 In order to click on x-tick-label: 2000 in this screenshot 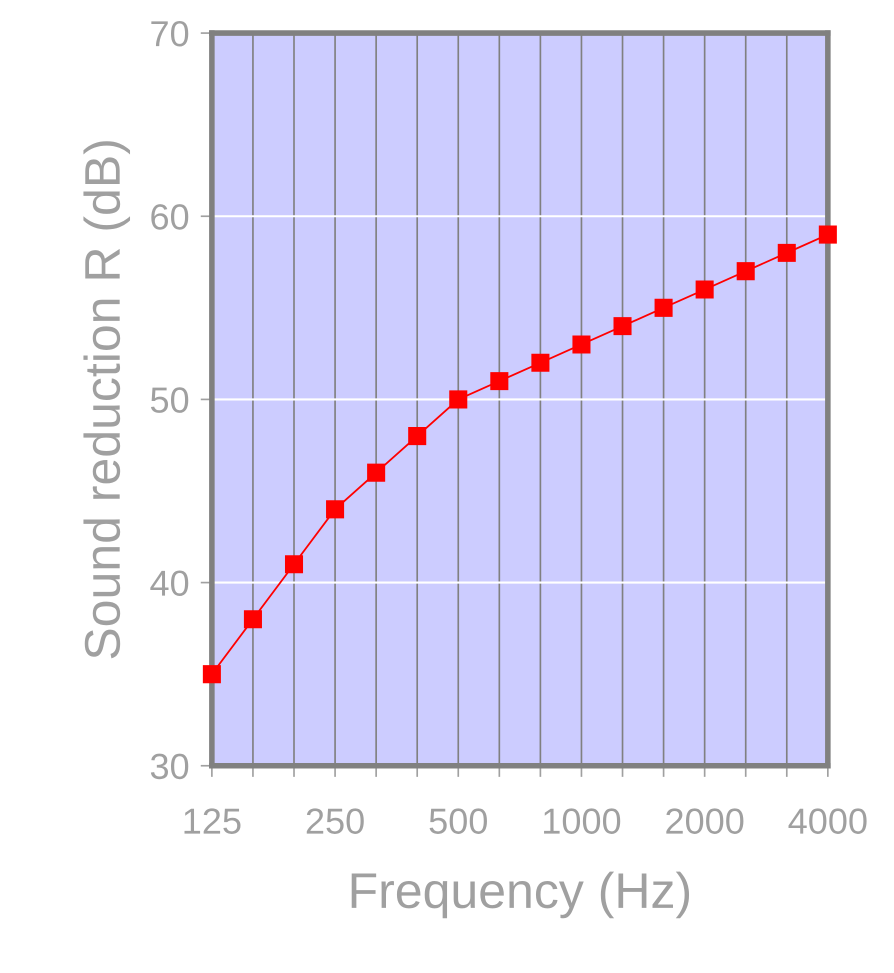, I will do `click(705, 821)`.